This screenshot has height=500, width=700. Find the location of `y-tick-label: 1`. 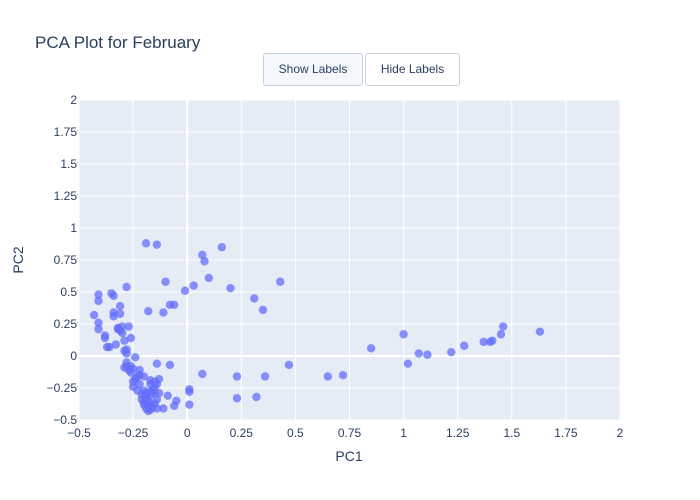

y-tick-label: 1 is located at coordinates (73, 228).